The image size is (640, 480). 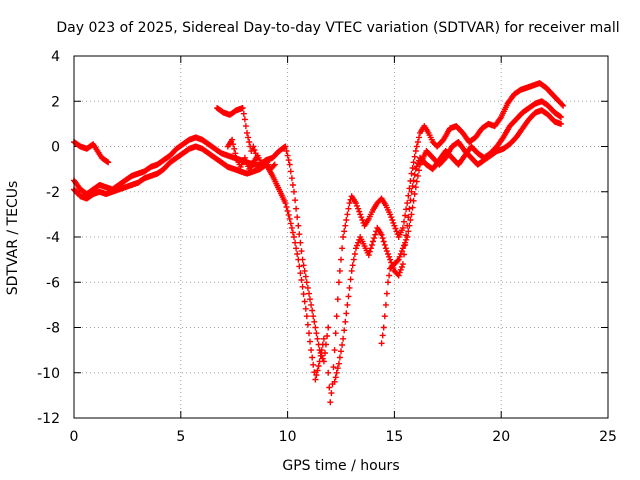 What do you see at coordinates (608, 437) in the screenshot?
I see `x-tick-label: 25` at bounding box center [608, 437].